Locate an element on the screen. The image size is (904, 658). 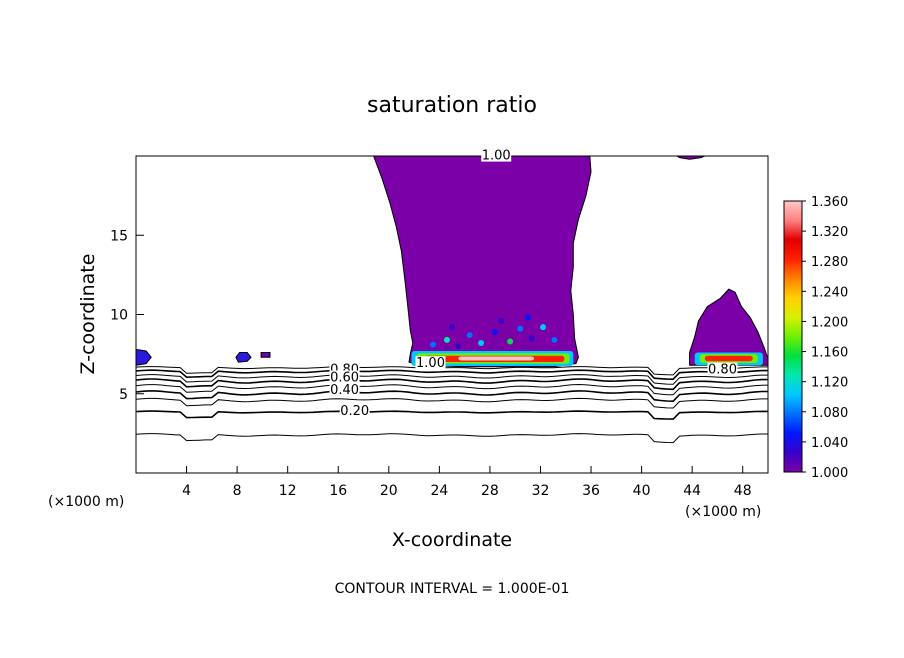
contour-interval-text: CONTOUR INTERVAL = 1.000E-01 is located at coordinates (452, 589).